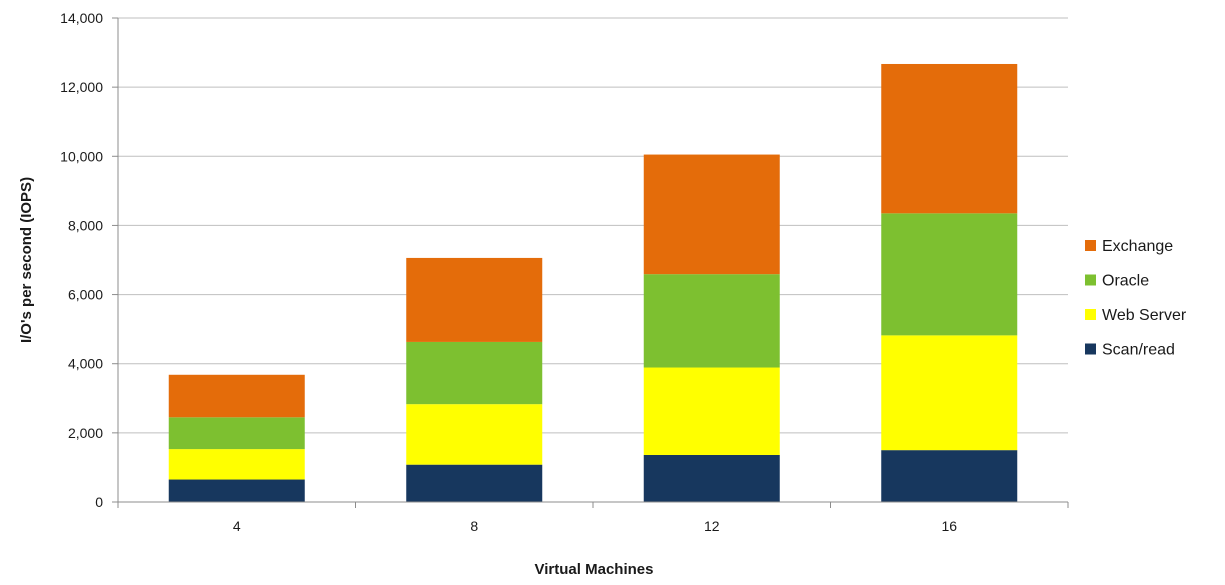  What do you see at coordinates (1136, 298) in the screenshot?
I see `legend: Exchange Oracle Web Server Scan/read` at bounding box center [1136, 298].